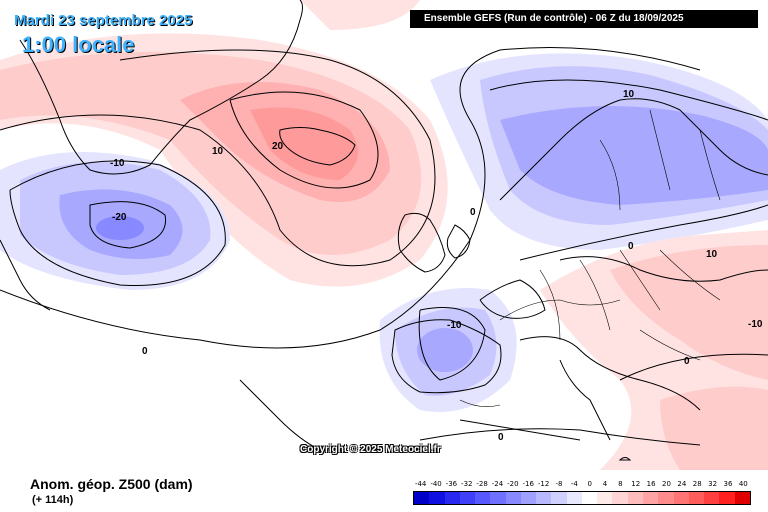 This screenshot has width=768, height=512. I want to click on negative-anomaly-labrador, so click(115, 221).